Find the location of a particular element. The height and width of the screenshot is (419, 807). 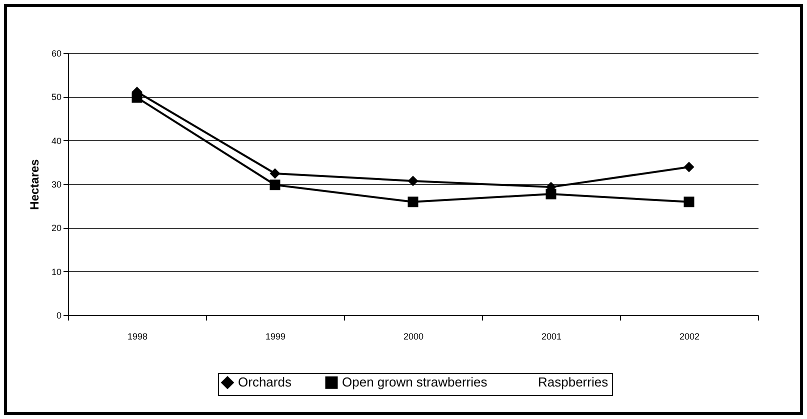

x-tick-label: 2000 is located at coordinates (413, 337).